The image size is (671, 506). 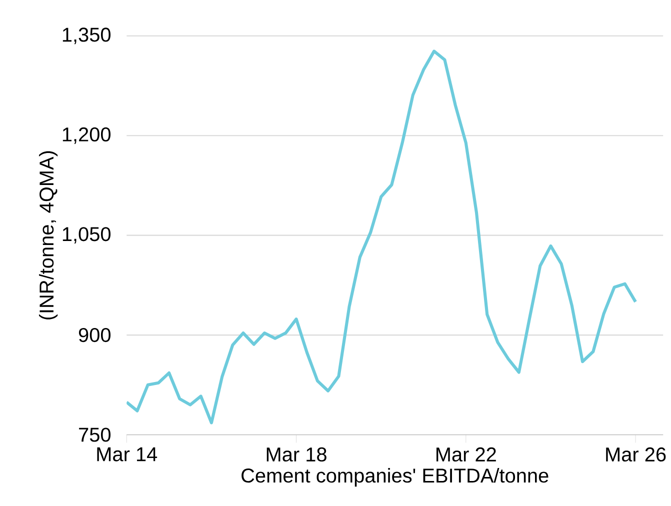 I want to click on x-tick-label: Mar 22, so click(x=466, y=455).